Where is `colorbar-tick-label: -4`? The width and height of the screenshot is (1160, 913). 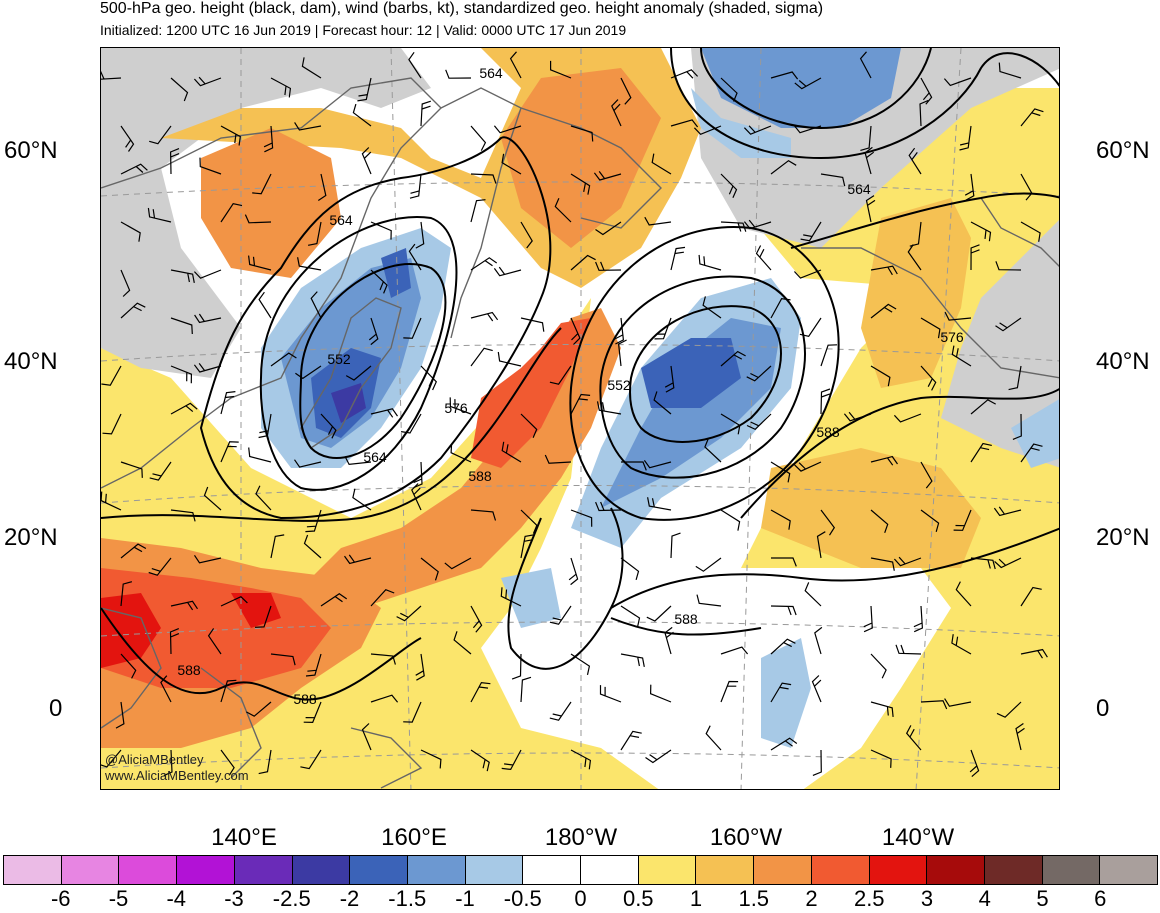 colorbar-tick-label: -4 is located at coordinates (176, 898).